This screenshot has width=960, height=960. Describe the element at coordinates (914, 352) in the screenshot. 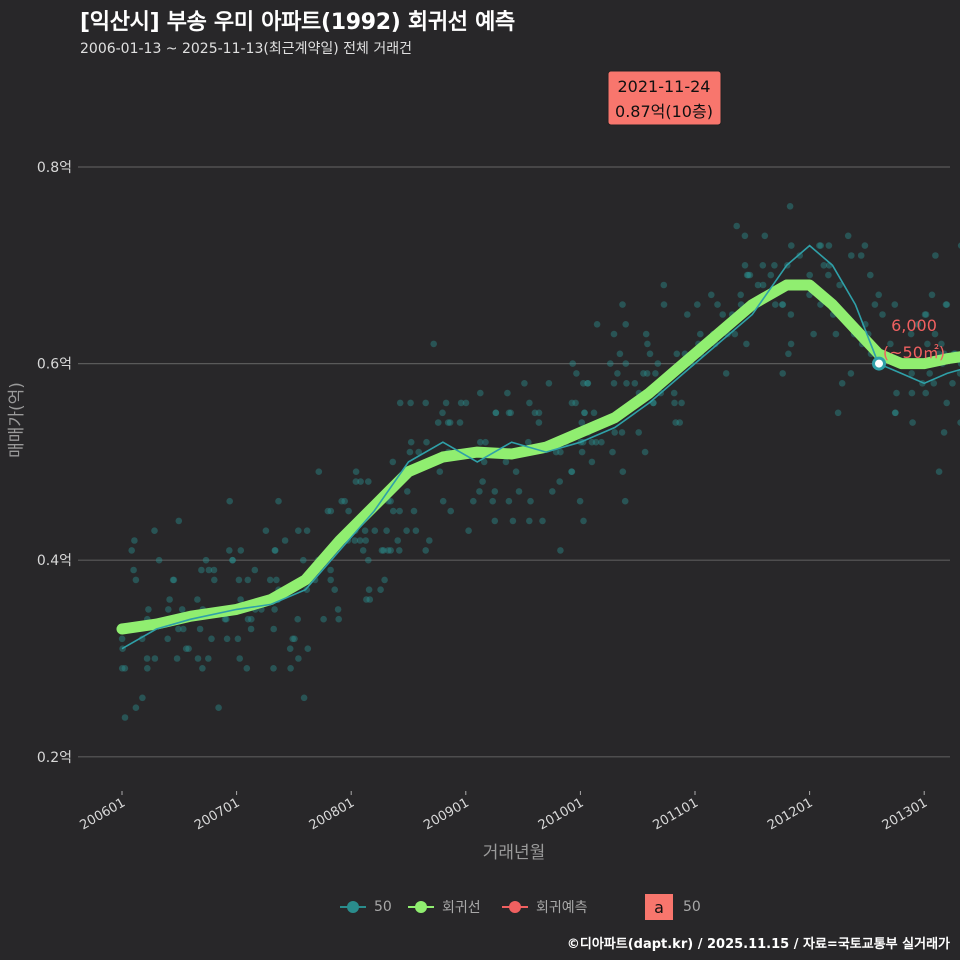

I see `latest-area-label: (~50㎡)` at that location.